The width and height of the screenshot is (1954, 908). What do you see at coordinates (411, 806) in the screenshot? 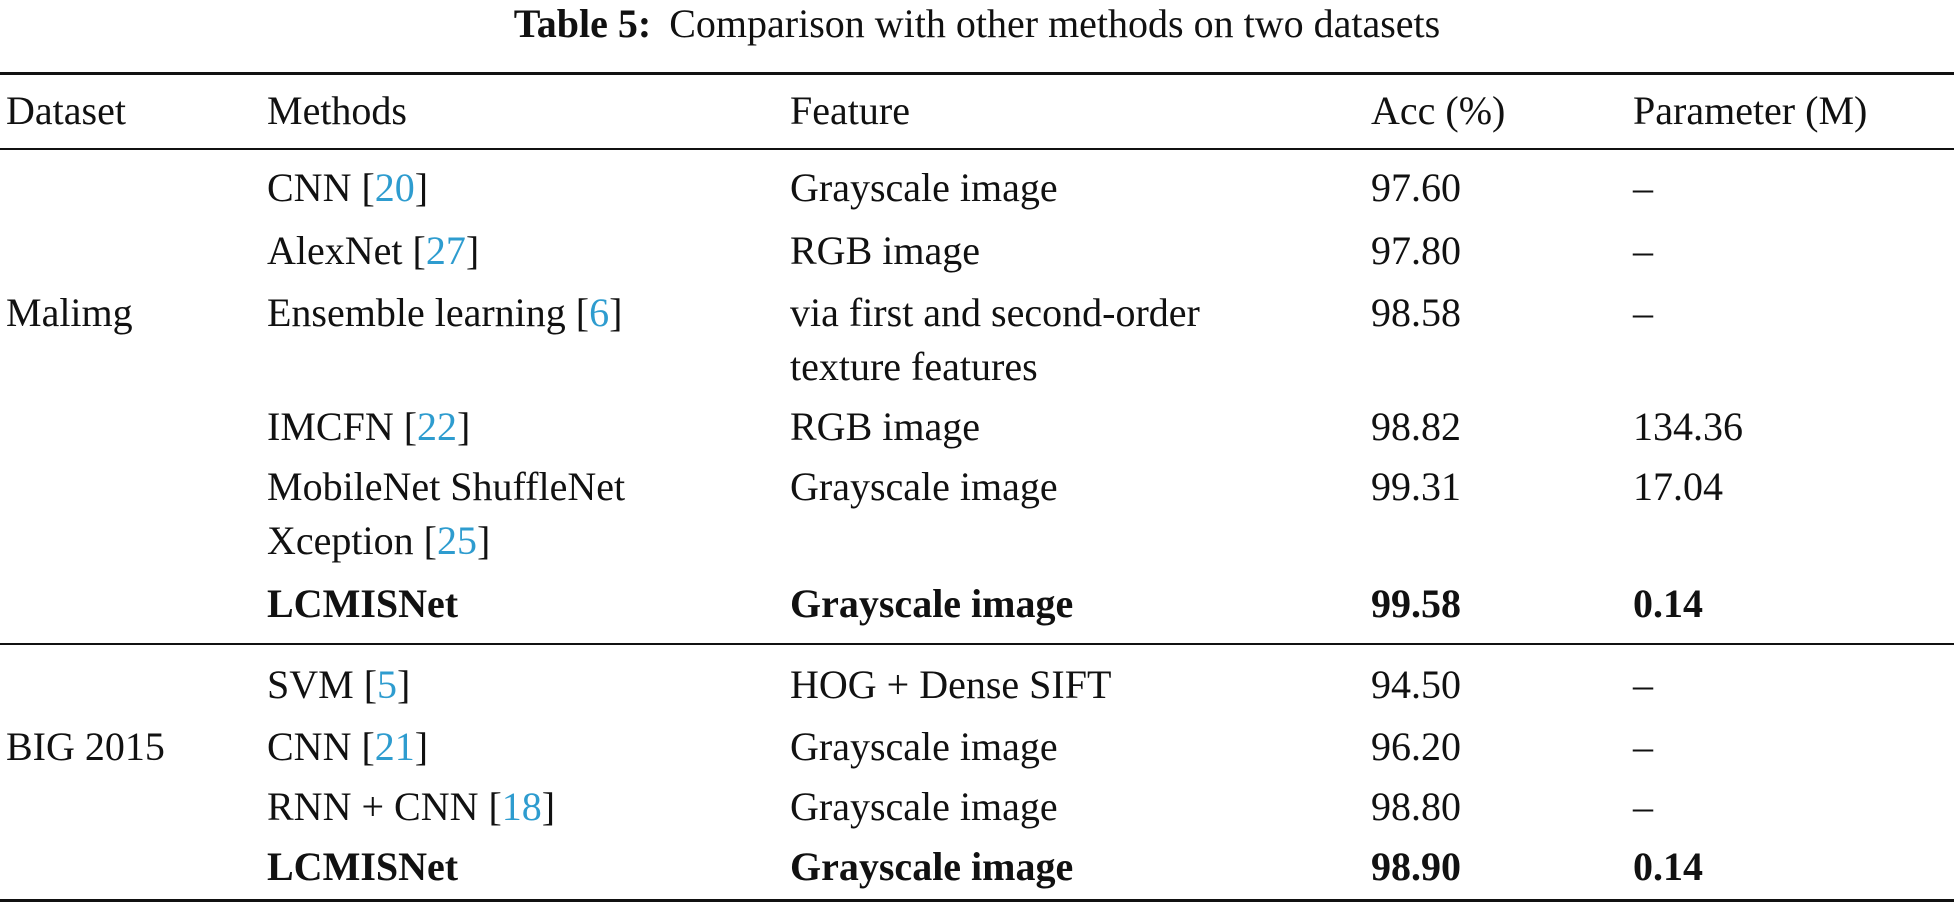
I see `method-cell: RNN + CNN [18]` at bounding box center [411, 806].